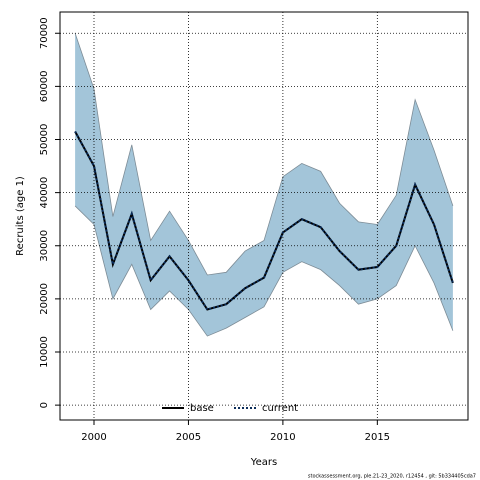  I want to click on y-tick-label: 0, so click(44, 405).